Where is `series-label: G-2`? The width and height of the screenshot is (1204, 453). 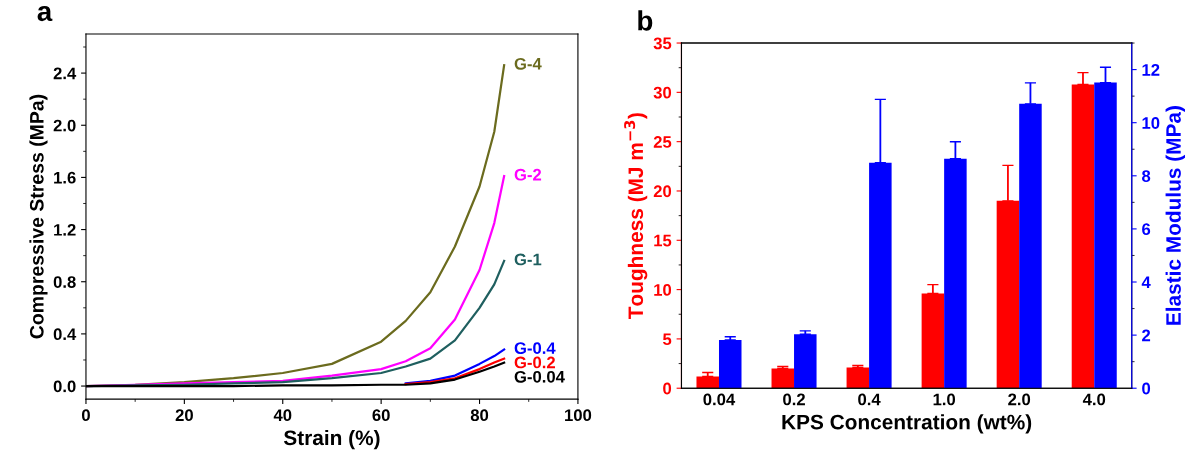
series-label: G-2 is located at coordinates (528, 174).